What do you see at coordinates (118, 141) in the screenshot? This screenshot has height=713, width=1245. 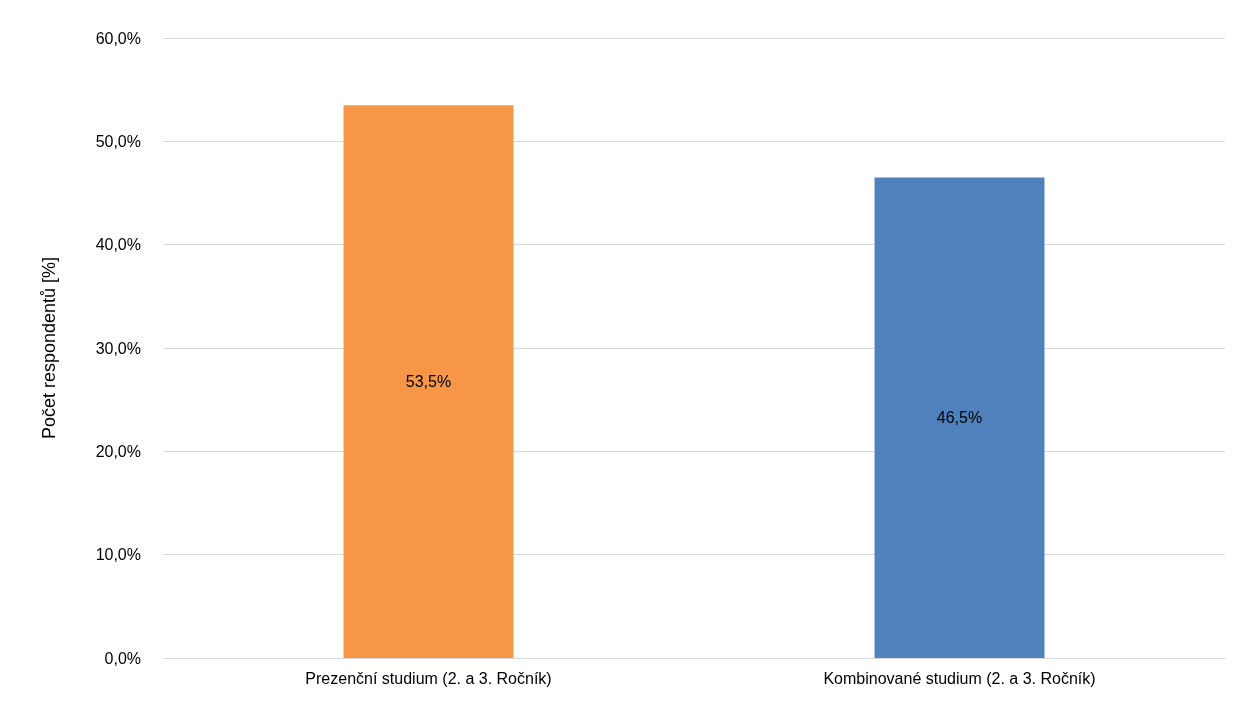 I see `y-tick-label: 50,0%` at bounding box center [118, 141].